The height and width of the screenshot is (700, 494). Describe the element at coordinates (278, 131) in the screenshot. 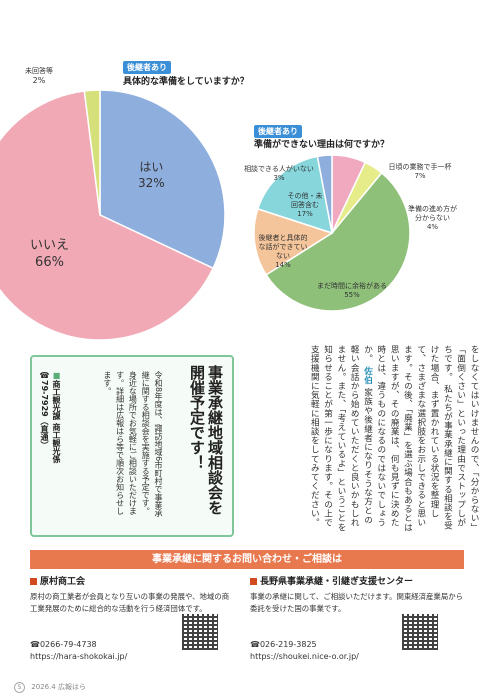

I see `chart2-tag: 後継者あり` at that location.